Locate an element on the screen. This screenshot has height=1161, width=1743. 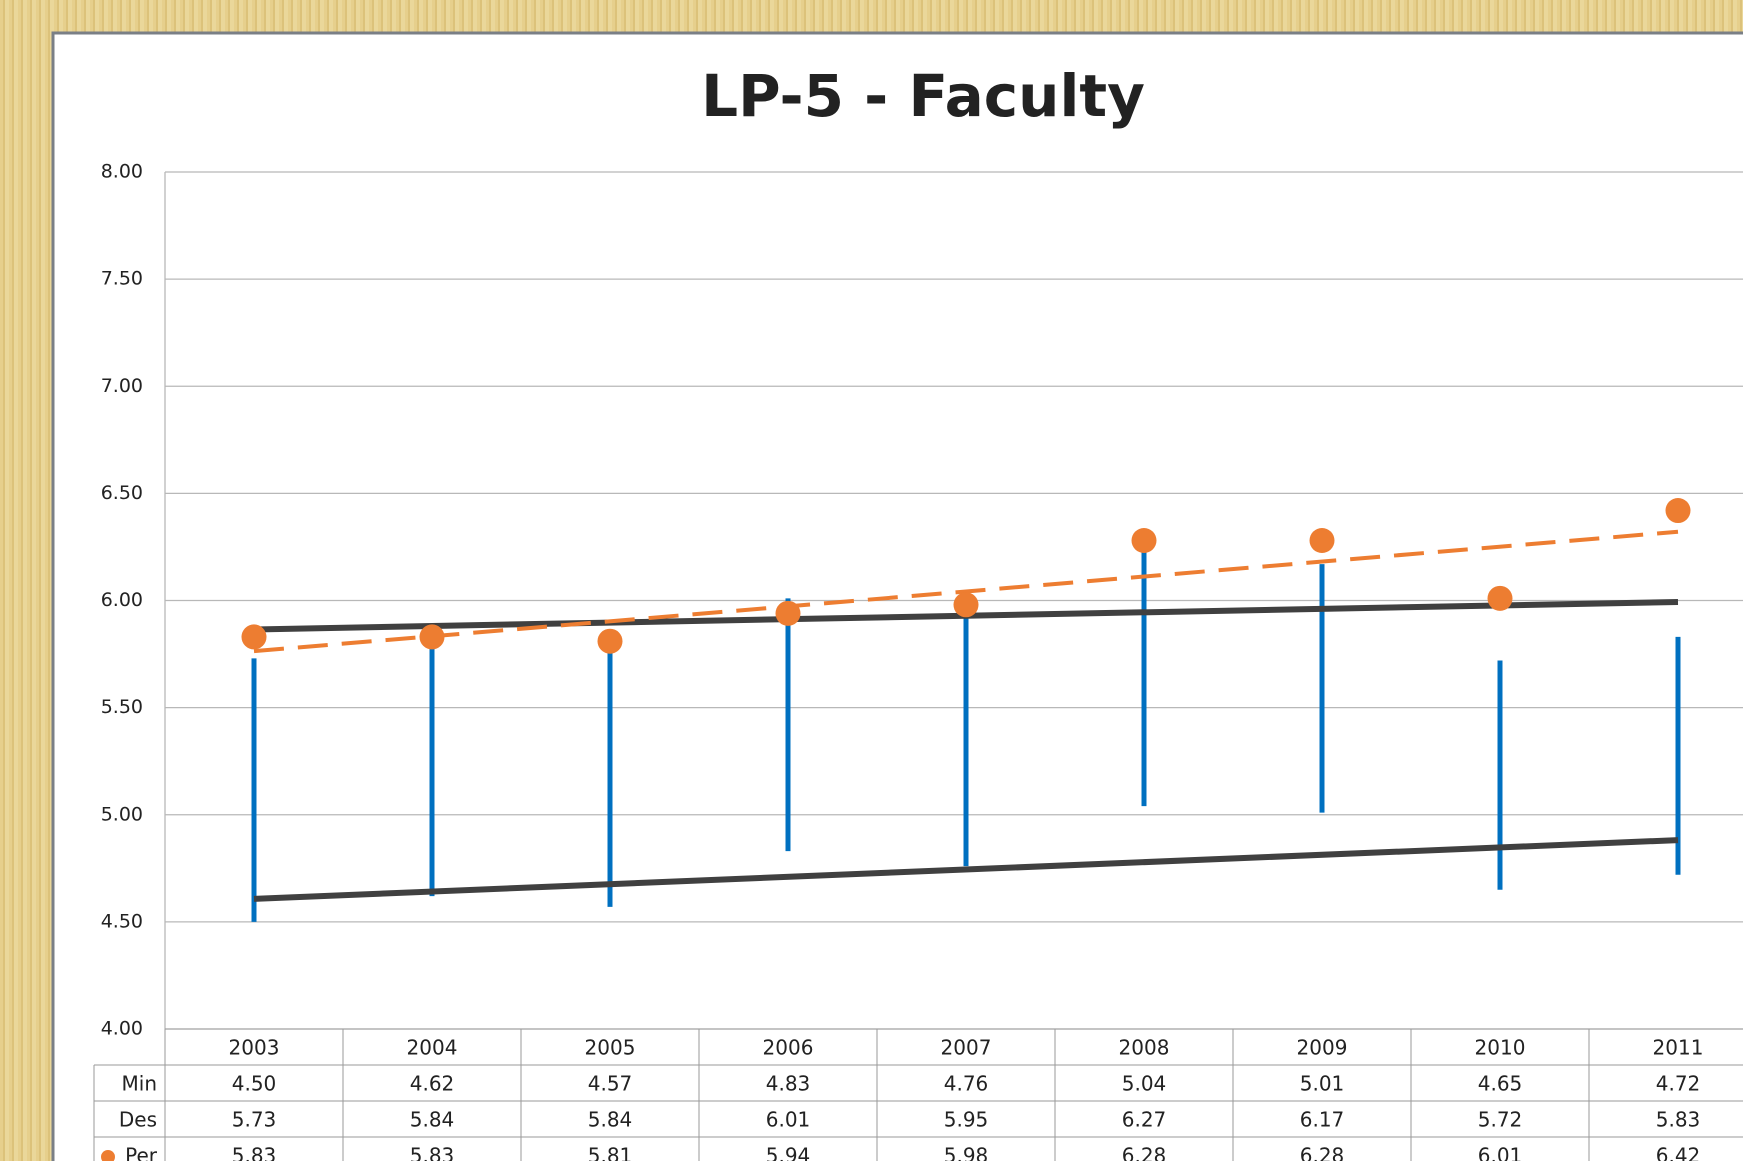
table-value: 4.65 is located at coordinates (1500, 1084).